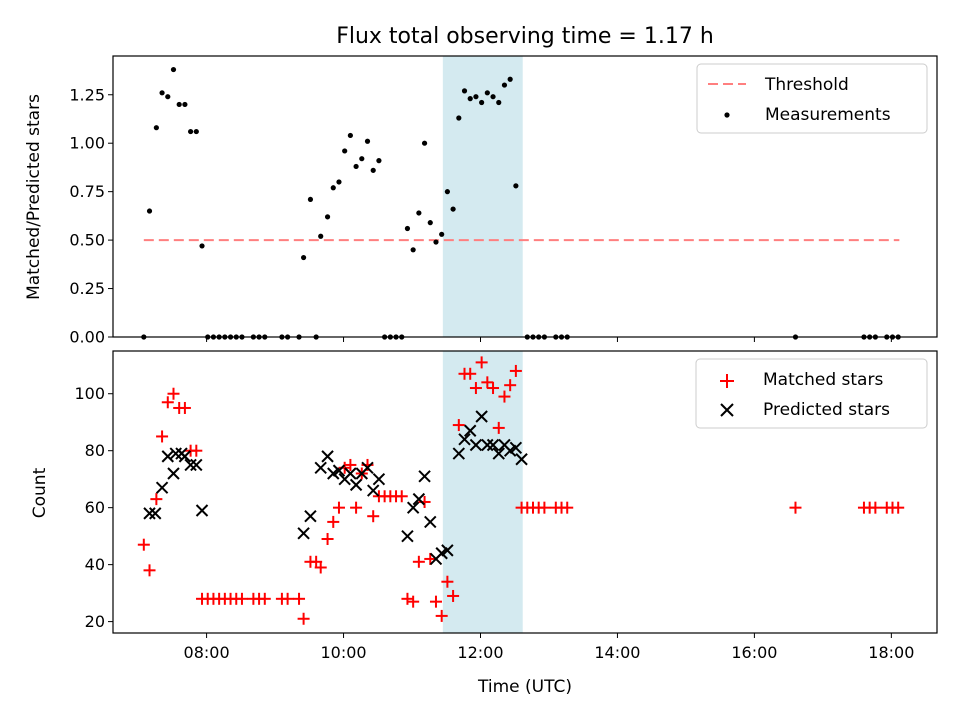 Image resolution: width=960 pixels, height=720 pixels. I want to click on bottom-x-axis-label: Time (UTC), so click(524, 687).